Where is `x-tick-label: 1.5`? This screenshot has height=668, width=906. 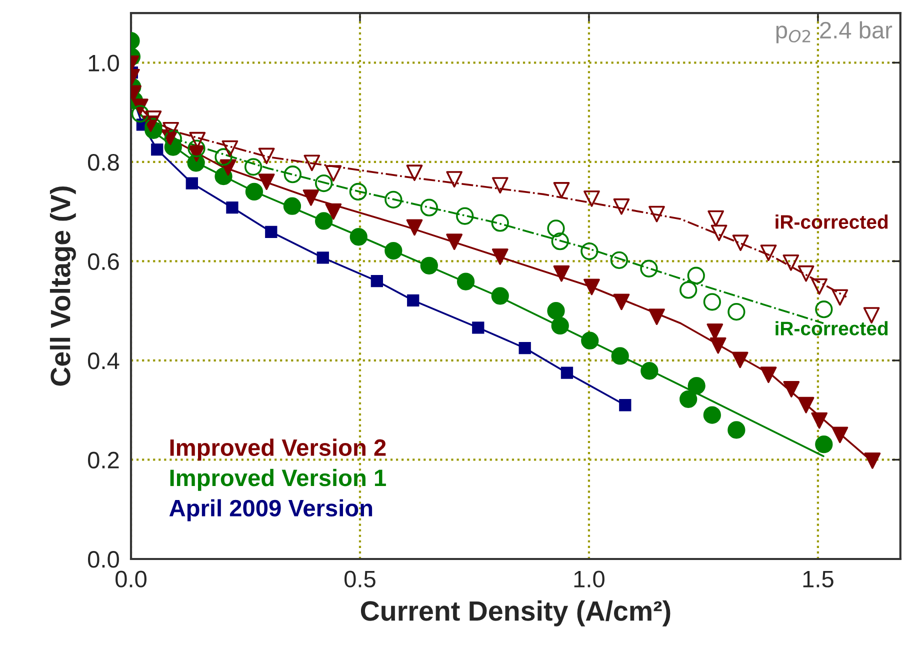
x-tick-label: 1.5 is located at coordinates (818, 579).